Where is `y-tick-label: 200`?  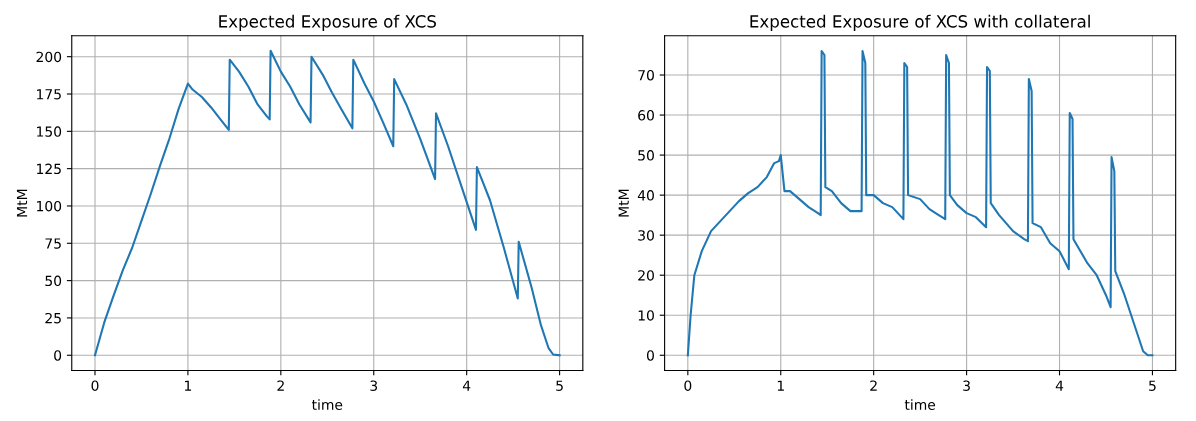 y-tick-label: 200 is located at coordinates (49, 57).